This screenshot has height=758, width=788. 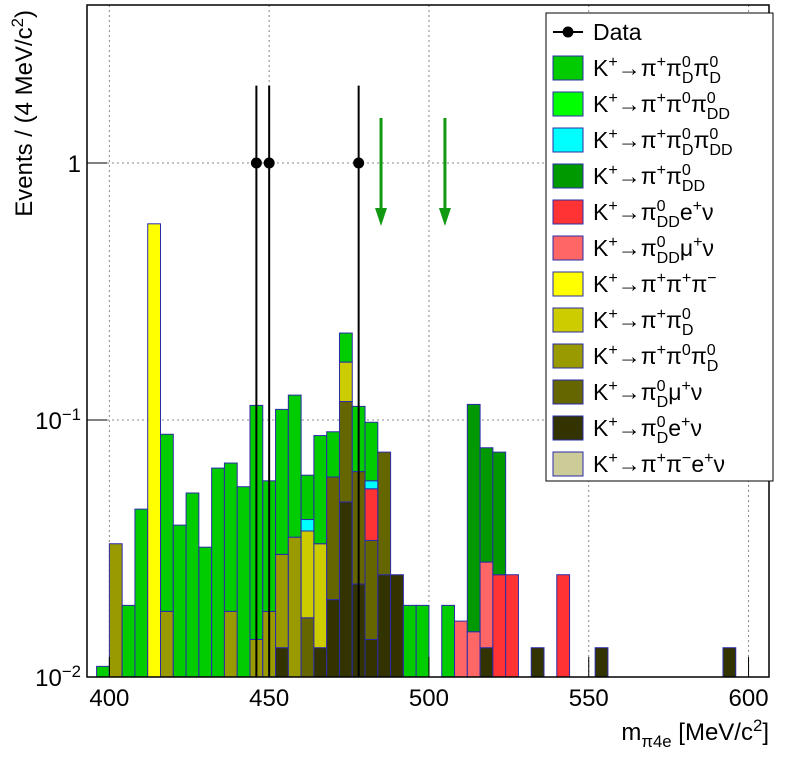 I want to click on text-part: 1, so click(x=74, y=164).